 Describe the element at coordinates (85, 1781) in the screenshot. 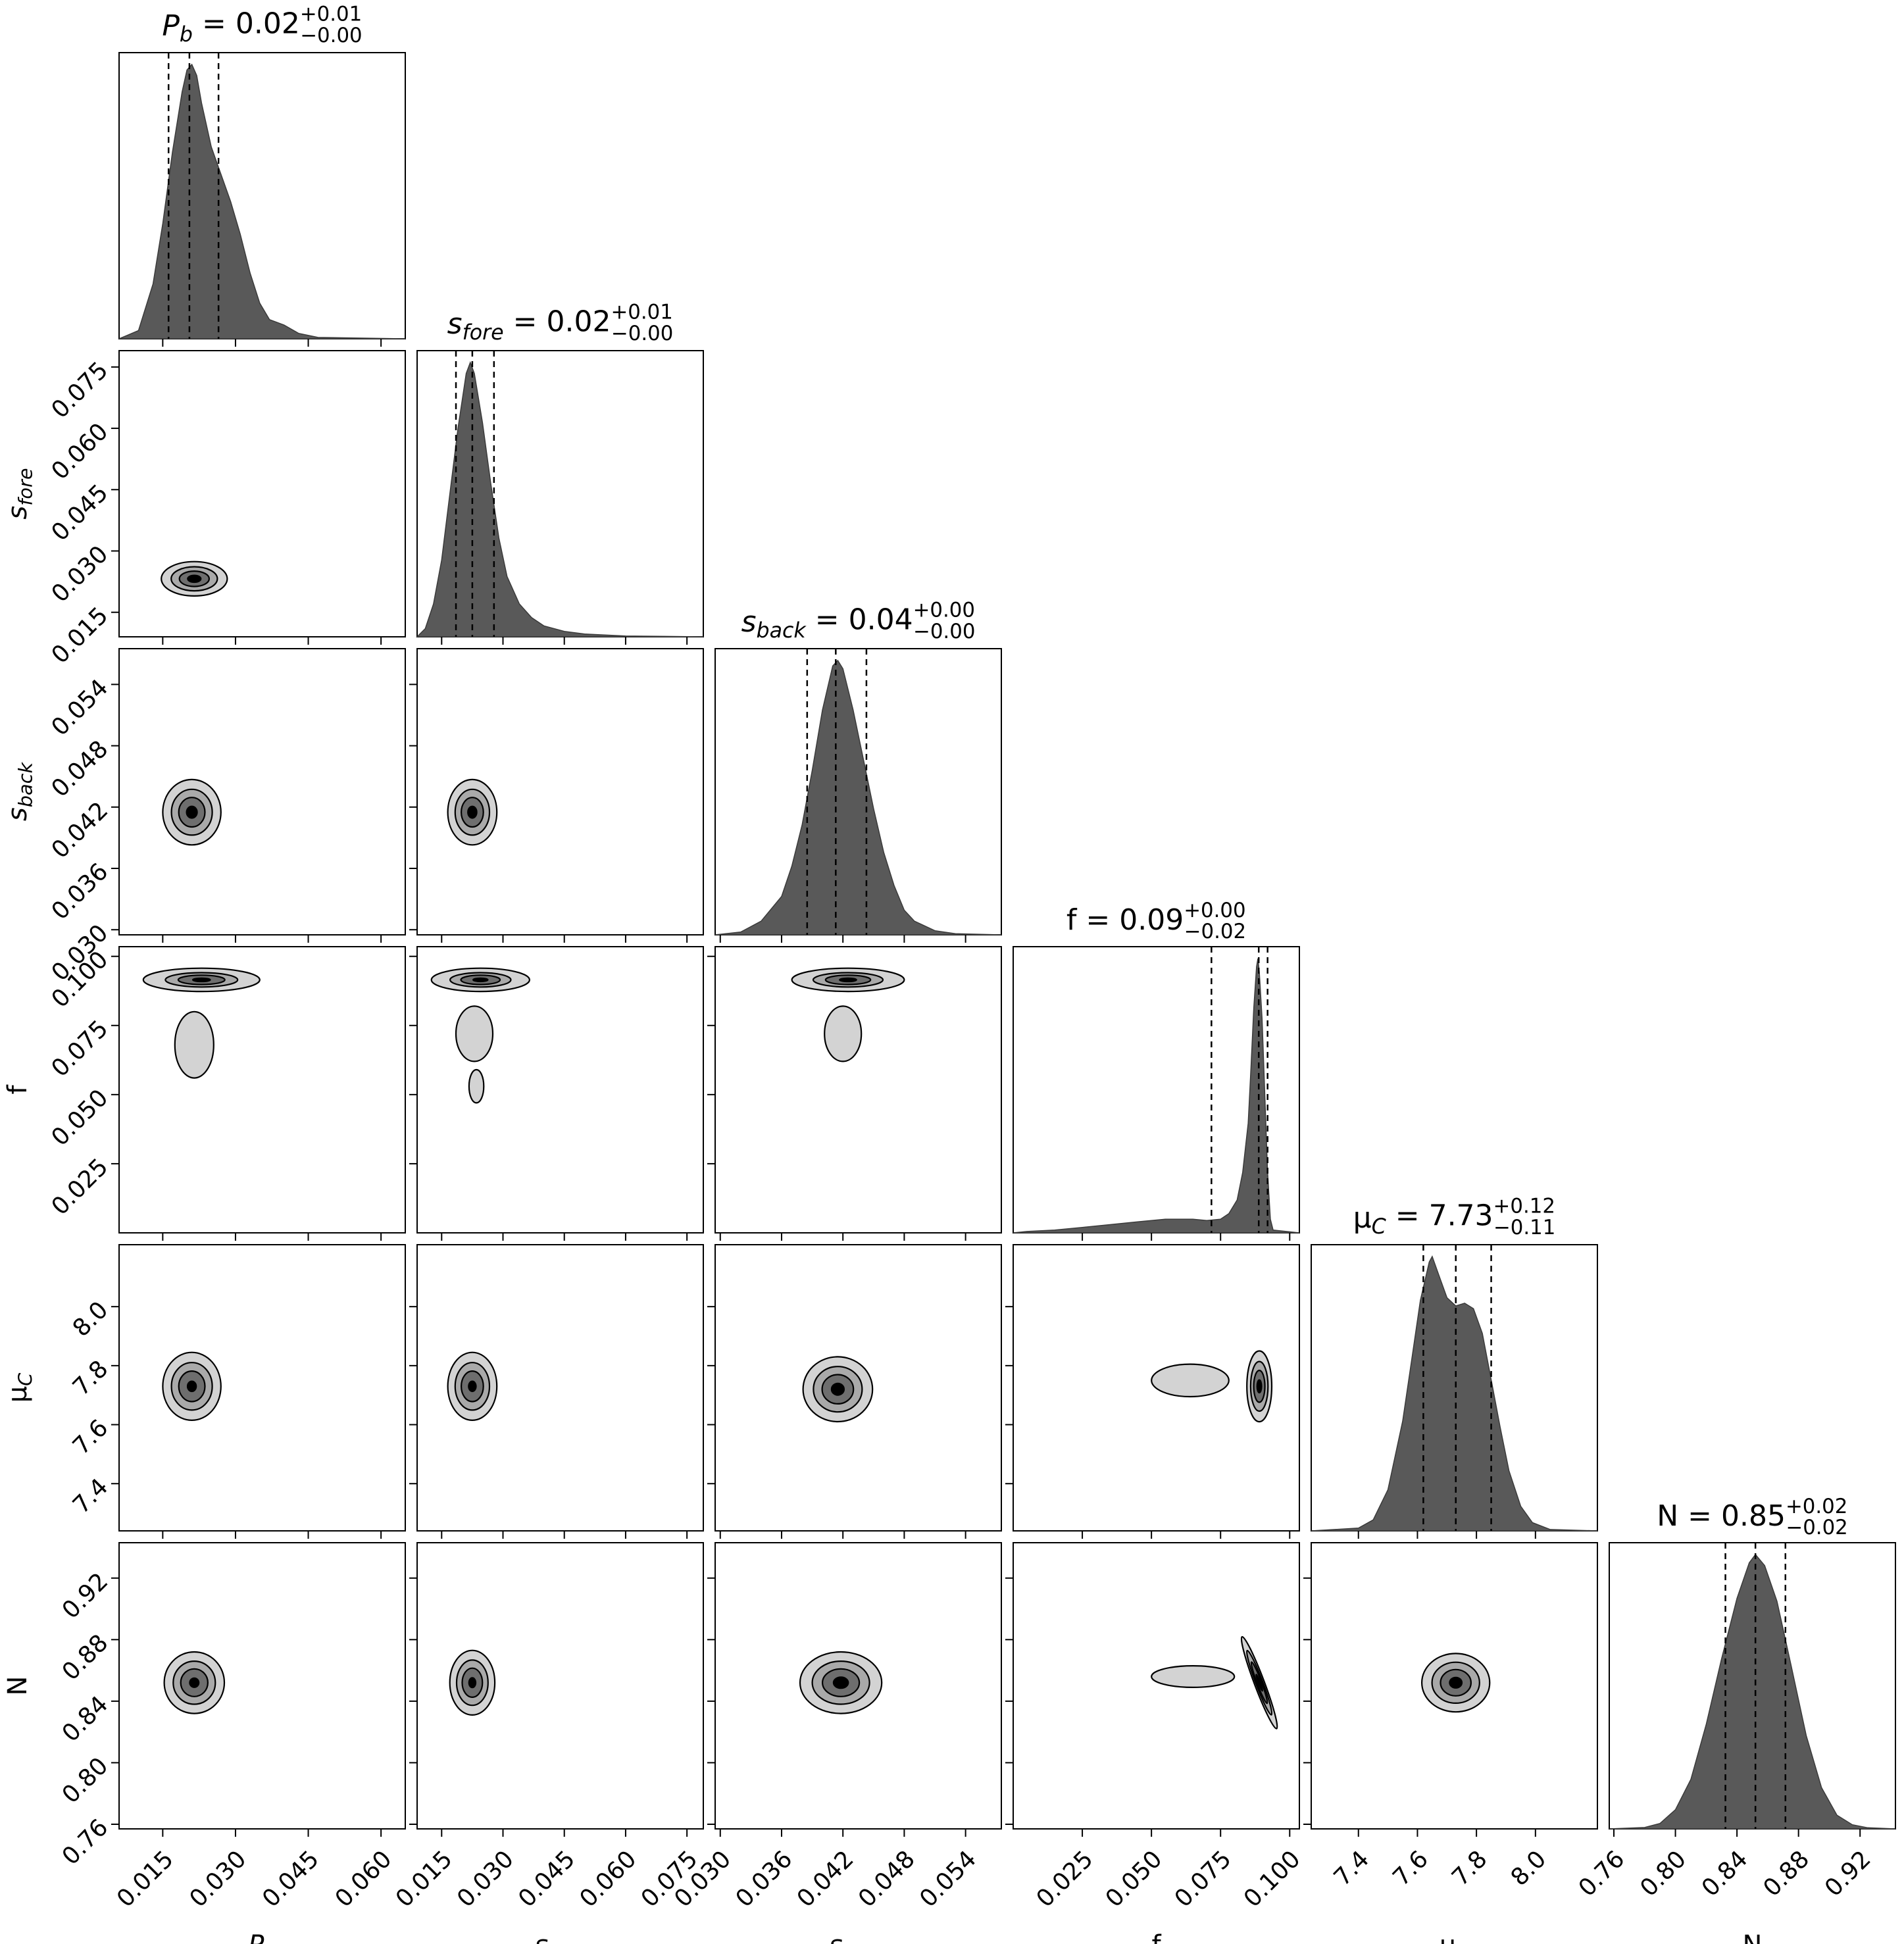

I see `y-tick-label-N: 0.80` at that location.